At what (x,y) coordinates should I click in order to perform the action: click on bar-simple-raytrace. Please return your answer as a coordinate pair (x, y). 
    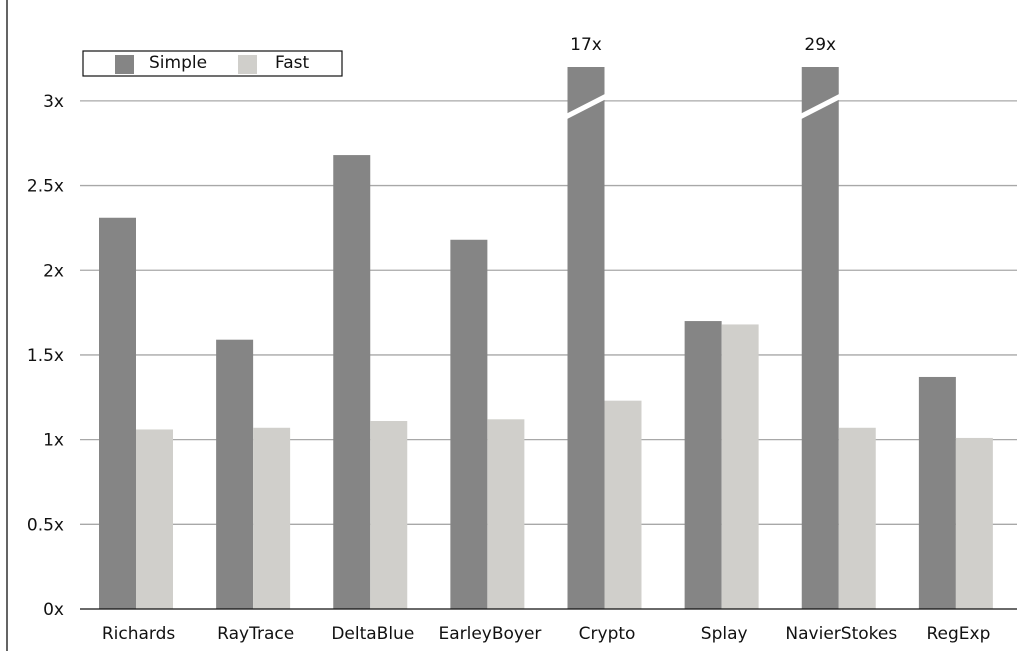
    Looking at the image, I should click on (235, 474).